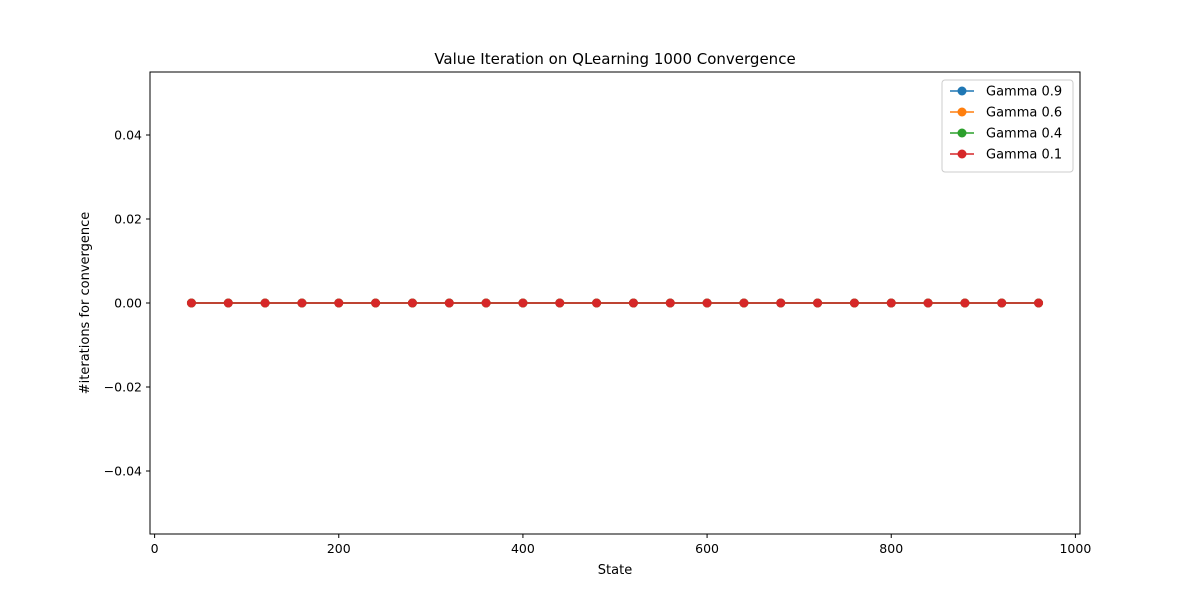 This screenshot has width=1200, height=600. Describe the element at coordinates (1075, 548) in the screenshot. I see `x-tick-label: 1000` at that location.